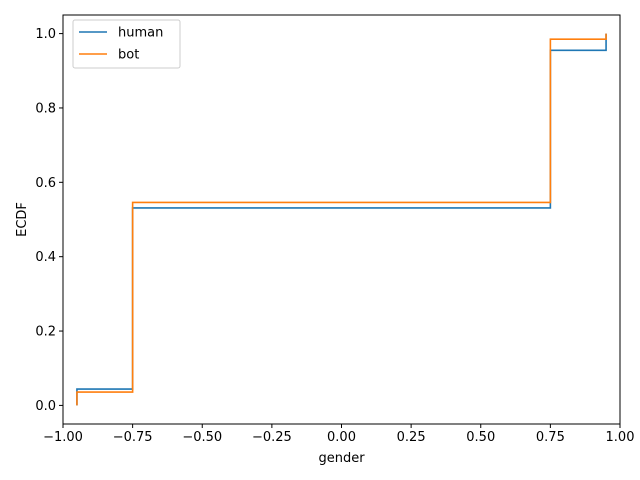 The height and width of the screenshot is (480, 640). Describe the element at coordinates (550, 437) in the screenshot. I see `x-tick-label: 0.75` at that location.